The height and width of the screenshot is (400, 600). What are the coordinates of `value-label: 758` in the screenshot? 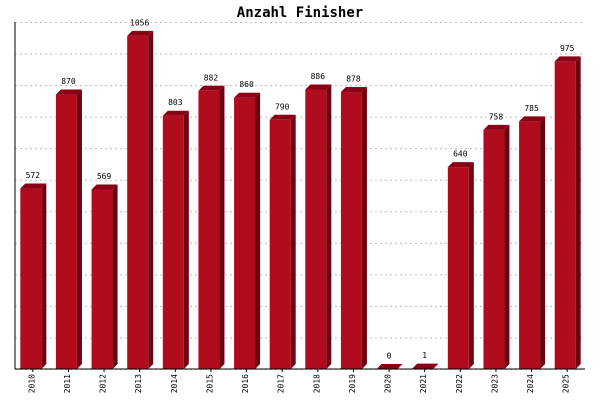 It's located at (496, 116).